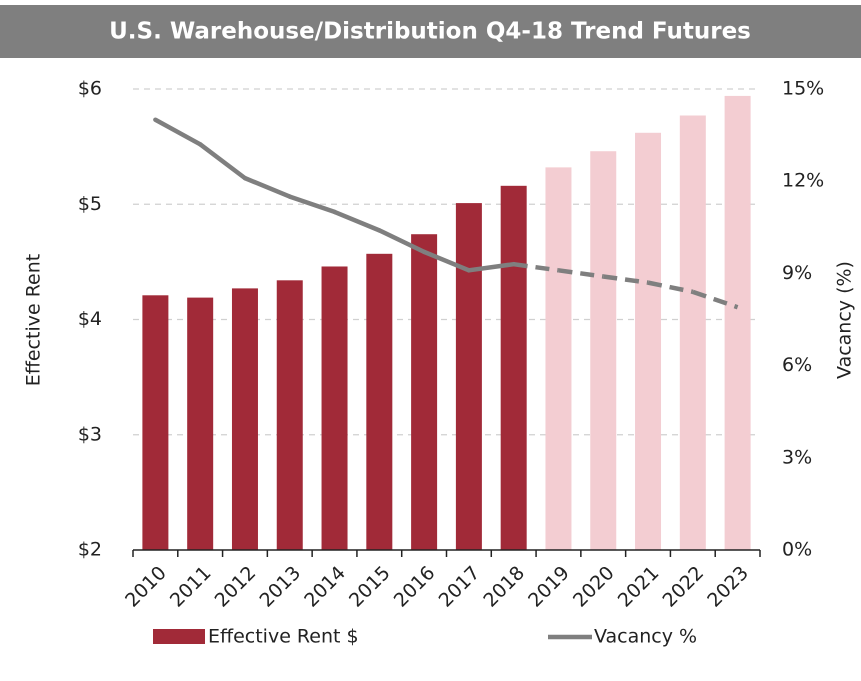  What do you see at coordinates (415, 587) in the screenshot?
I see `x-tick-label: 2016` at bounding box center [415, 587].